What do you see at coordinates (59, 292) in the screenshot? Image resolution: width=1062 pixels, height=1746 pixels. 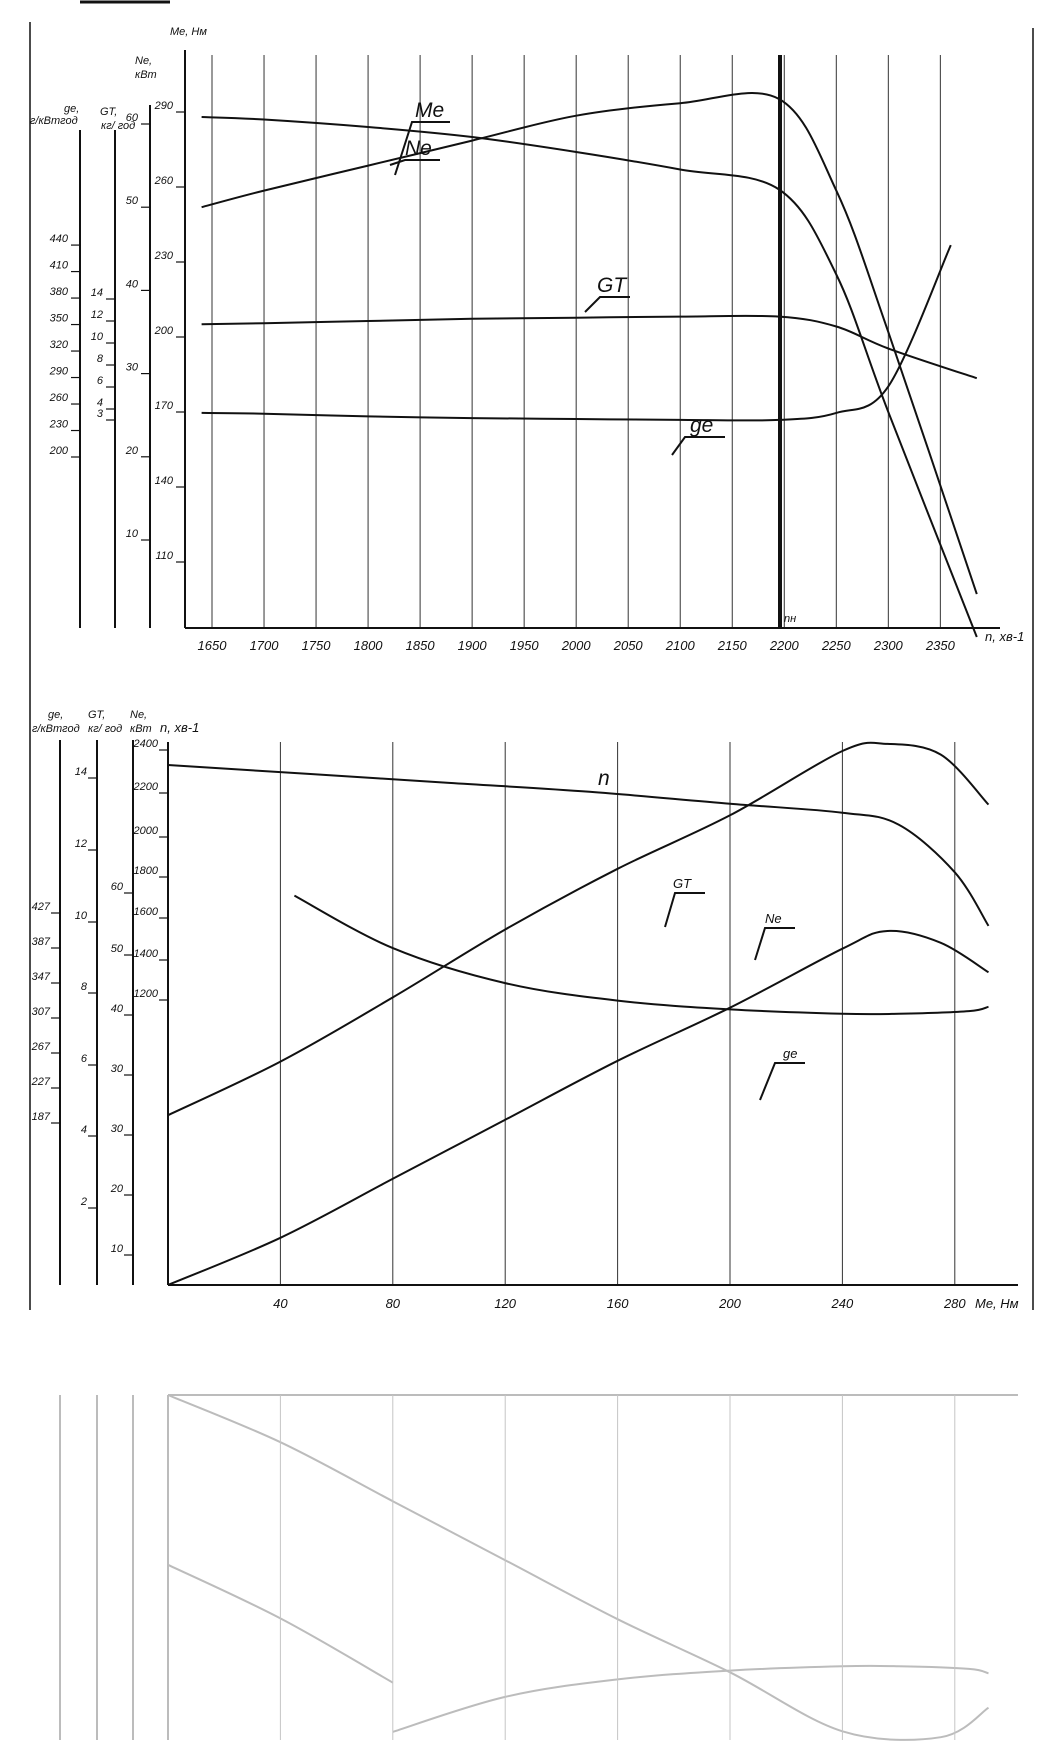 I see `top-ge-tick-label: 380` at bounding box center [59, 292].